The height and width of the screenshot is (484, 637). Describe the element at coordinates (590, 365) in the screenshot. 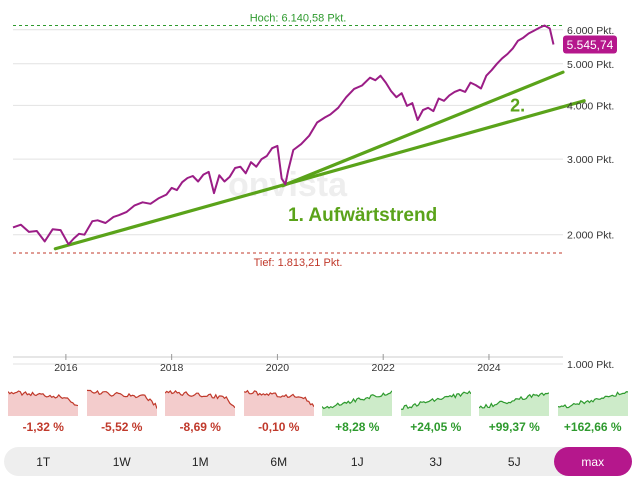

I see `y-tick-label: 1.000 Pkt.` at that location.